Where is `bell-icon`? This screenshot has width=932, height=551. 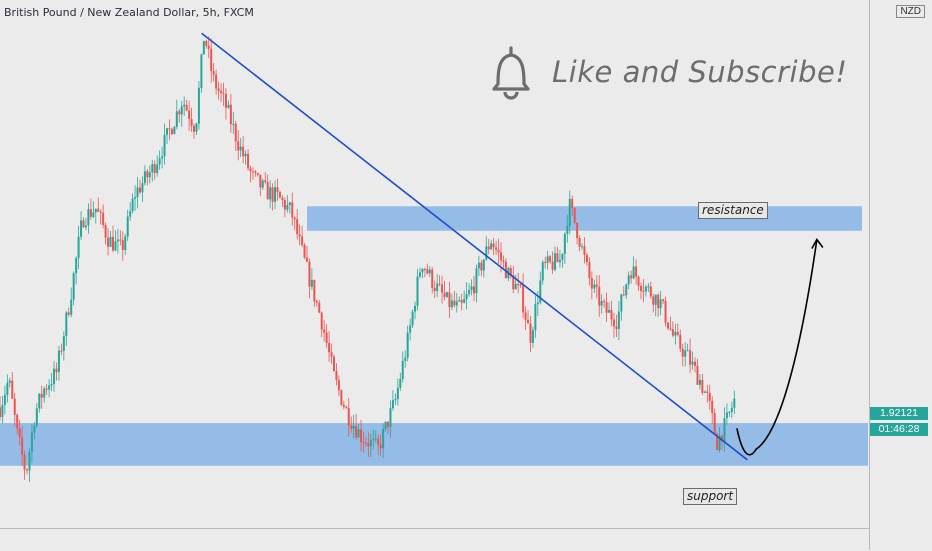 bell-icon is located at coordinates (511, 73).